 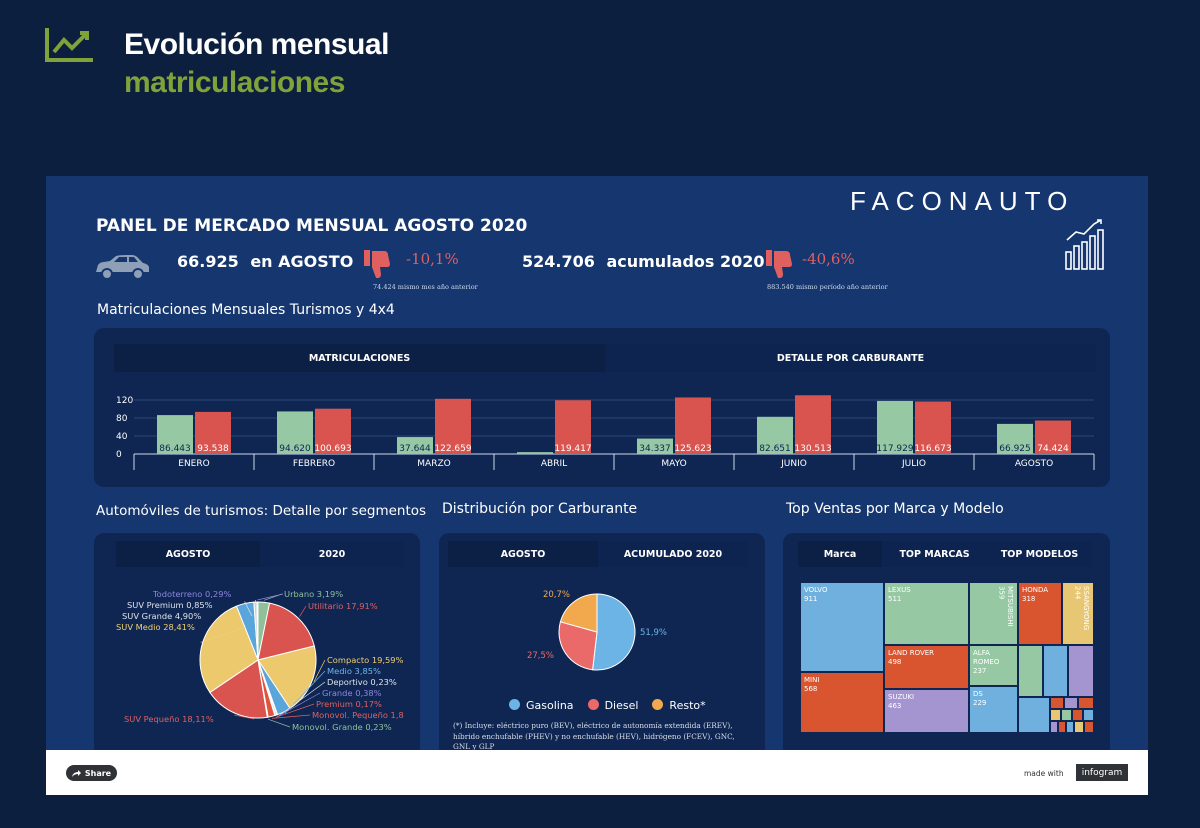 I want to click on tab-detalle-carburante: DETALLE POR CARBURANTE, so click(x=850, y=358).